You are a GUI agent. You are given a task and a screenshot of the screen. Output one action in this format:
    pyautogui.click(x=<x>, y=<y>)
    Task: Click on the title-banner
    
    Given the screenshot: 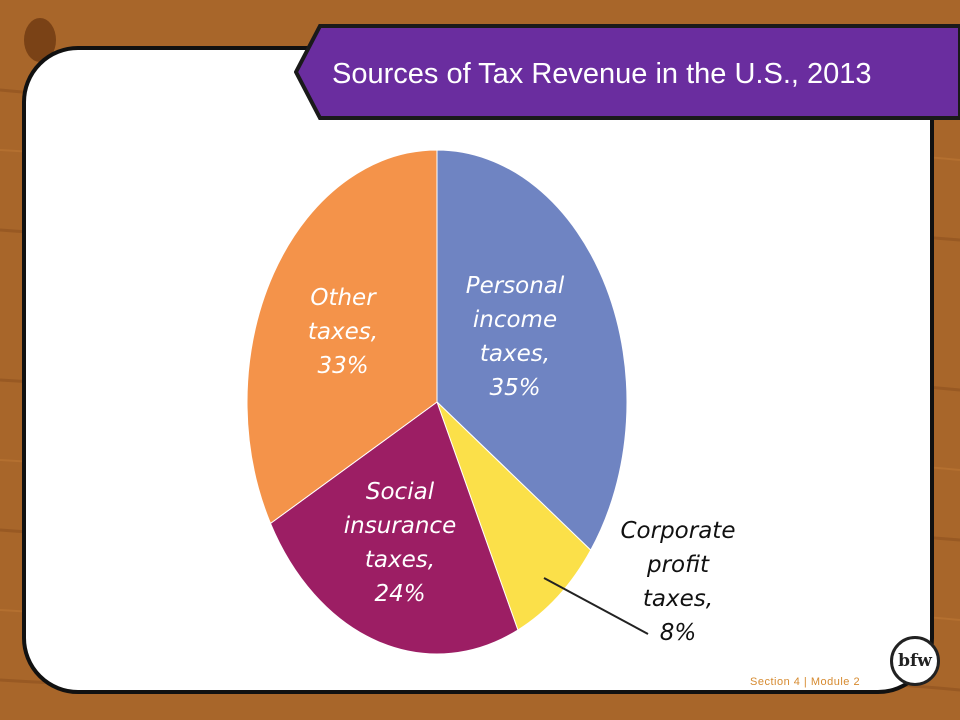 What is the action you would take?
    pyautogui.click(x=627, y=72)
    